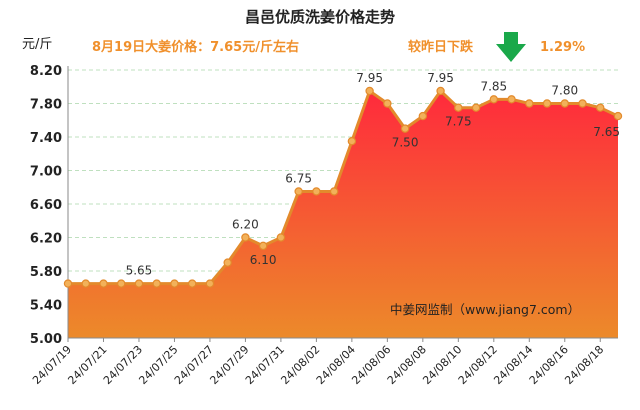  What do you see at coordinates (46, 71) in the screenshot?
I see `y-tick-label: 8.20` at bounding box center [46, 71].